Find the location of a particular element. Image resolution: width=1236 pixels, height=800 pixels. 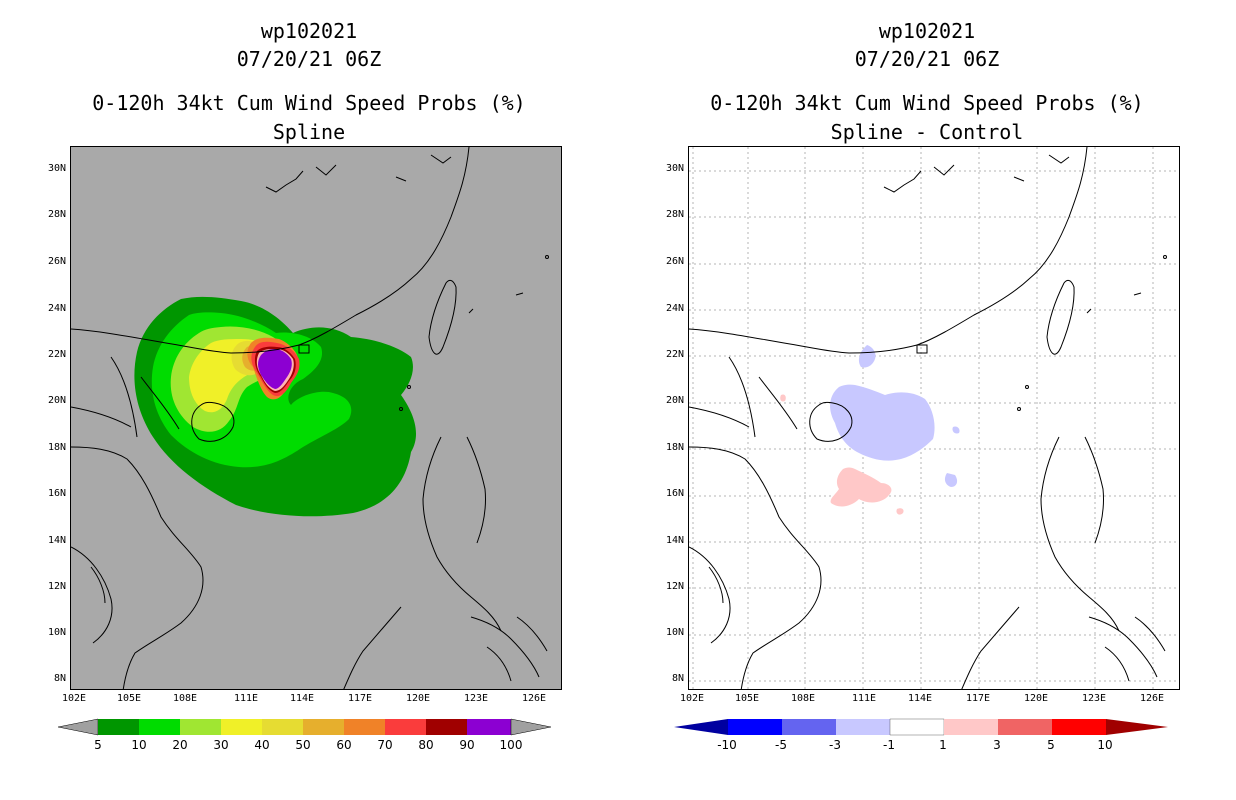

lat-label: 20N is located at coordinates (56, 400).